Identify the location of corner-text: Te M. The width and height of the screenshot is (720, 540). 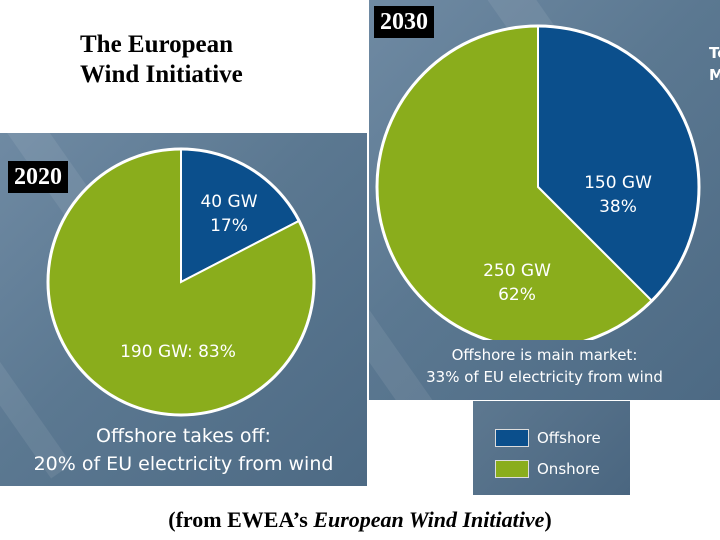
(714, 64).